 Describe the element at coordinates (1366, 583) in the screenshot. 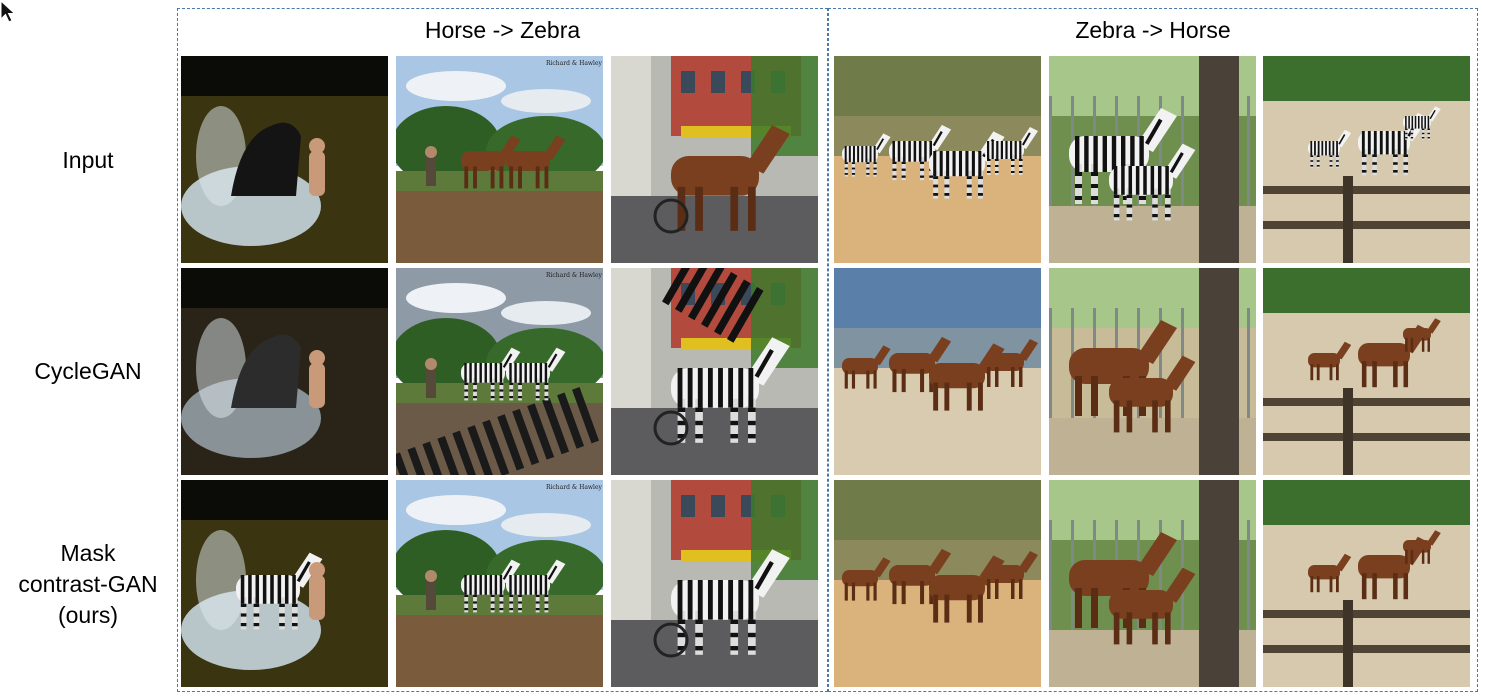

I see `ours-horses-enclosure` at that location.